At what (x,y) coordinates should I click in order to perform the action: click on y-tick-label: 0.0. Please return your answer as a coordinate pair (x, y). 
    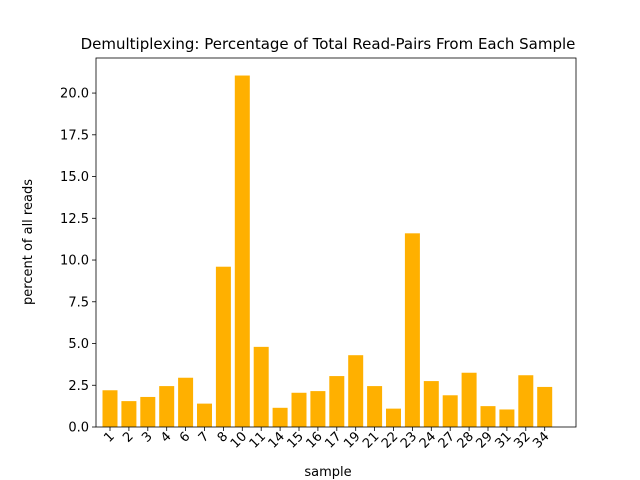
    Looking at the image, I should click on (78, 428).